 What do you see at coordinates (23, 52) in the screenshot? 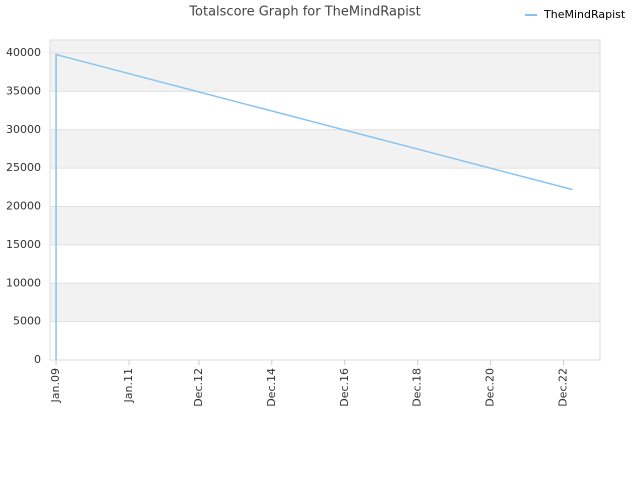
I see `y-tick-label: 40000` at bounding box center [23, 52].